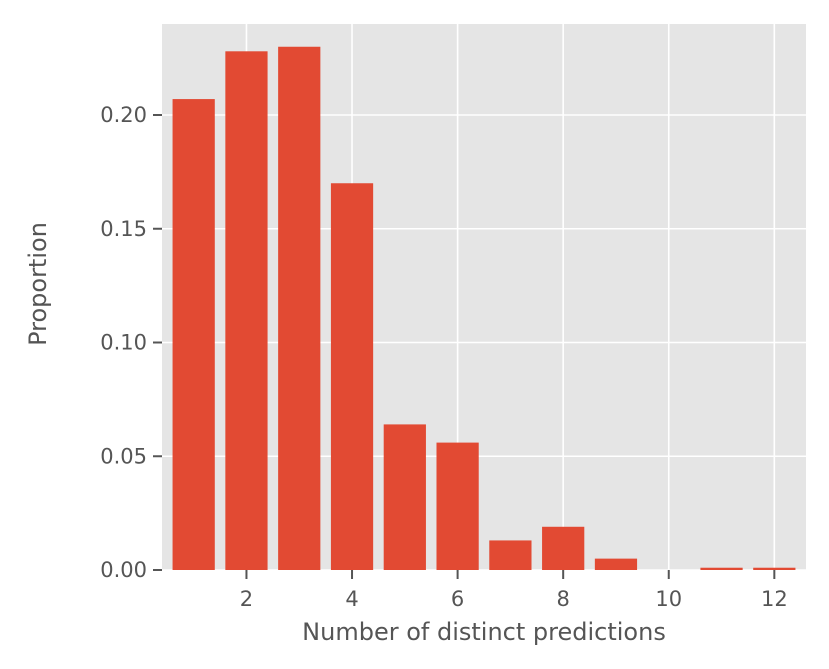 The width and height of the screenshot is (829, 669). Describe the element at coordinates (123, 115) in the screenshot. I see `y-tick-label: 0.20` at that location.